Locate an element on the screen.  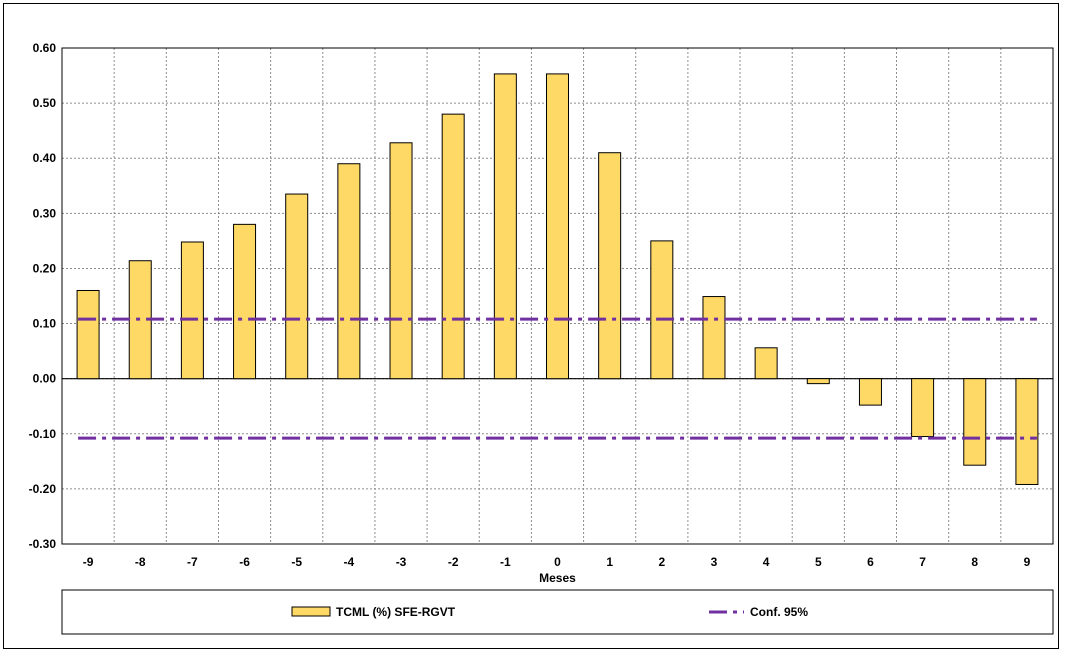
x-tick-label: -1 is located at coordinates (505, 562).